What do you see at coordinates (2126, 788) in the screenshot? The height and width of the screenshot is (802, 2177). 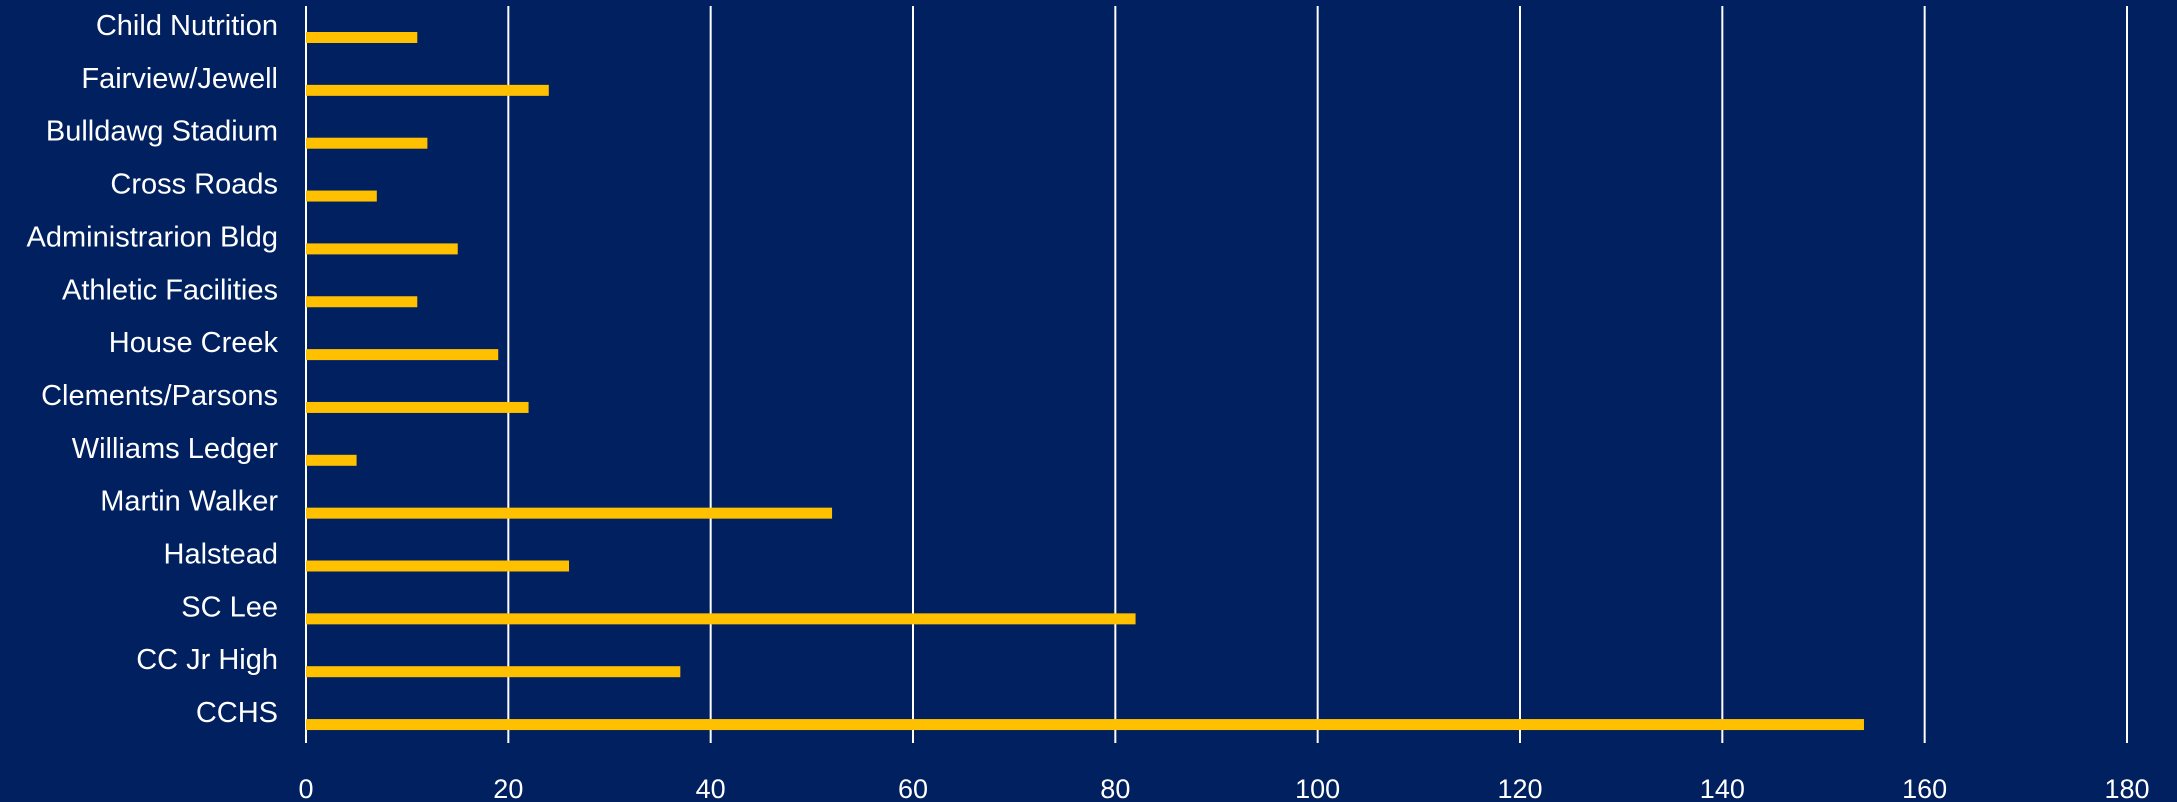 I see `x-tick-label: 180` at bounding box center [2126, 788].